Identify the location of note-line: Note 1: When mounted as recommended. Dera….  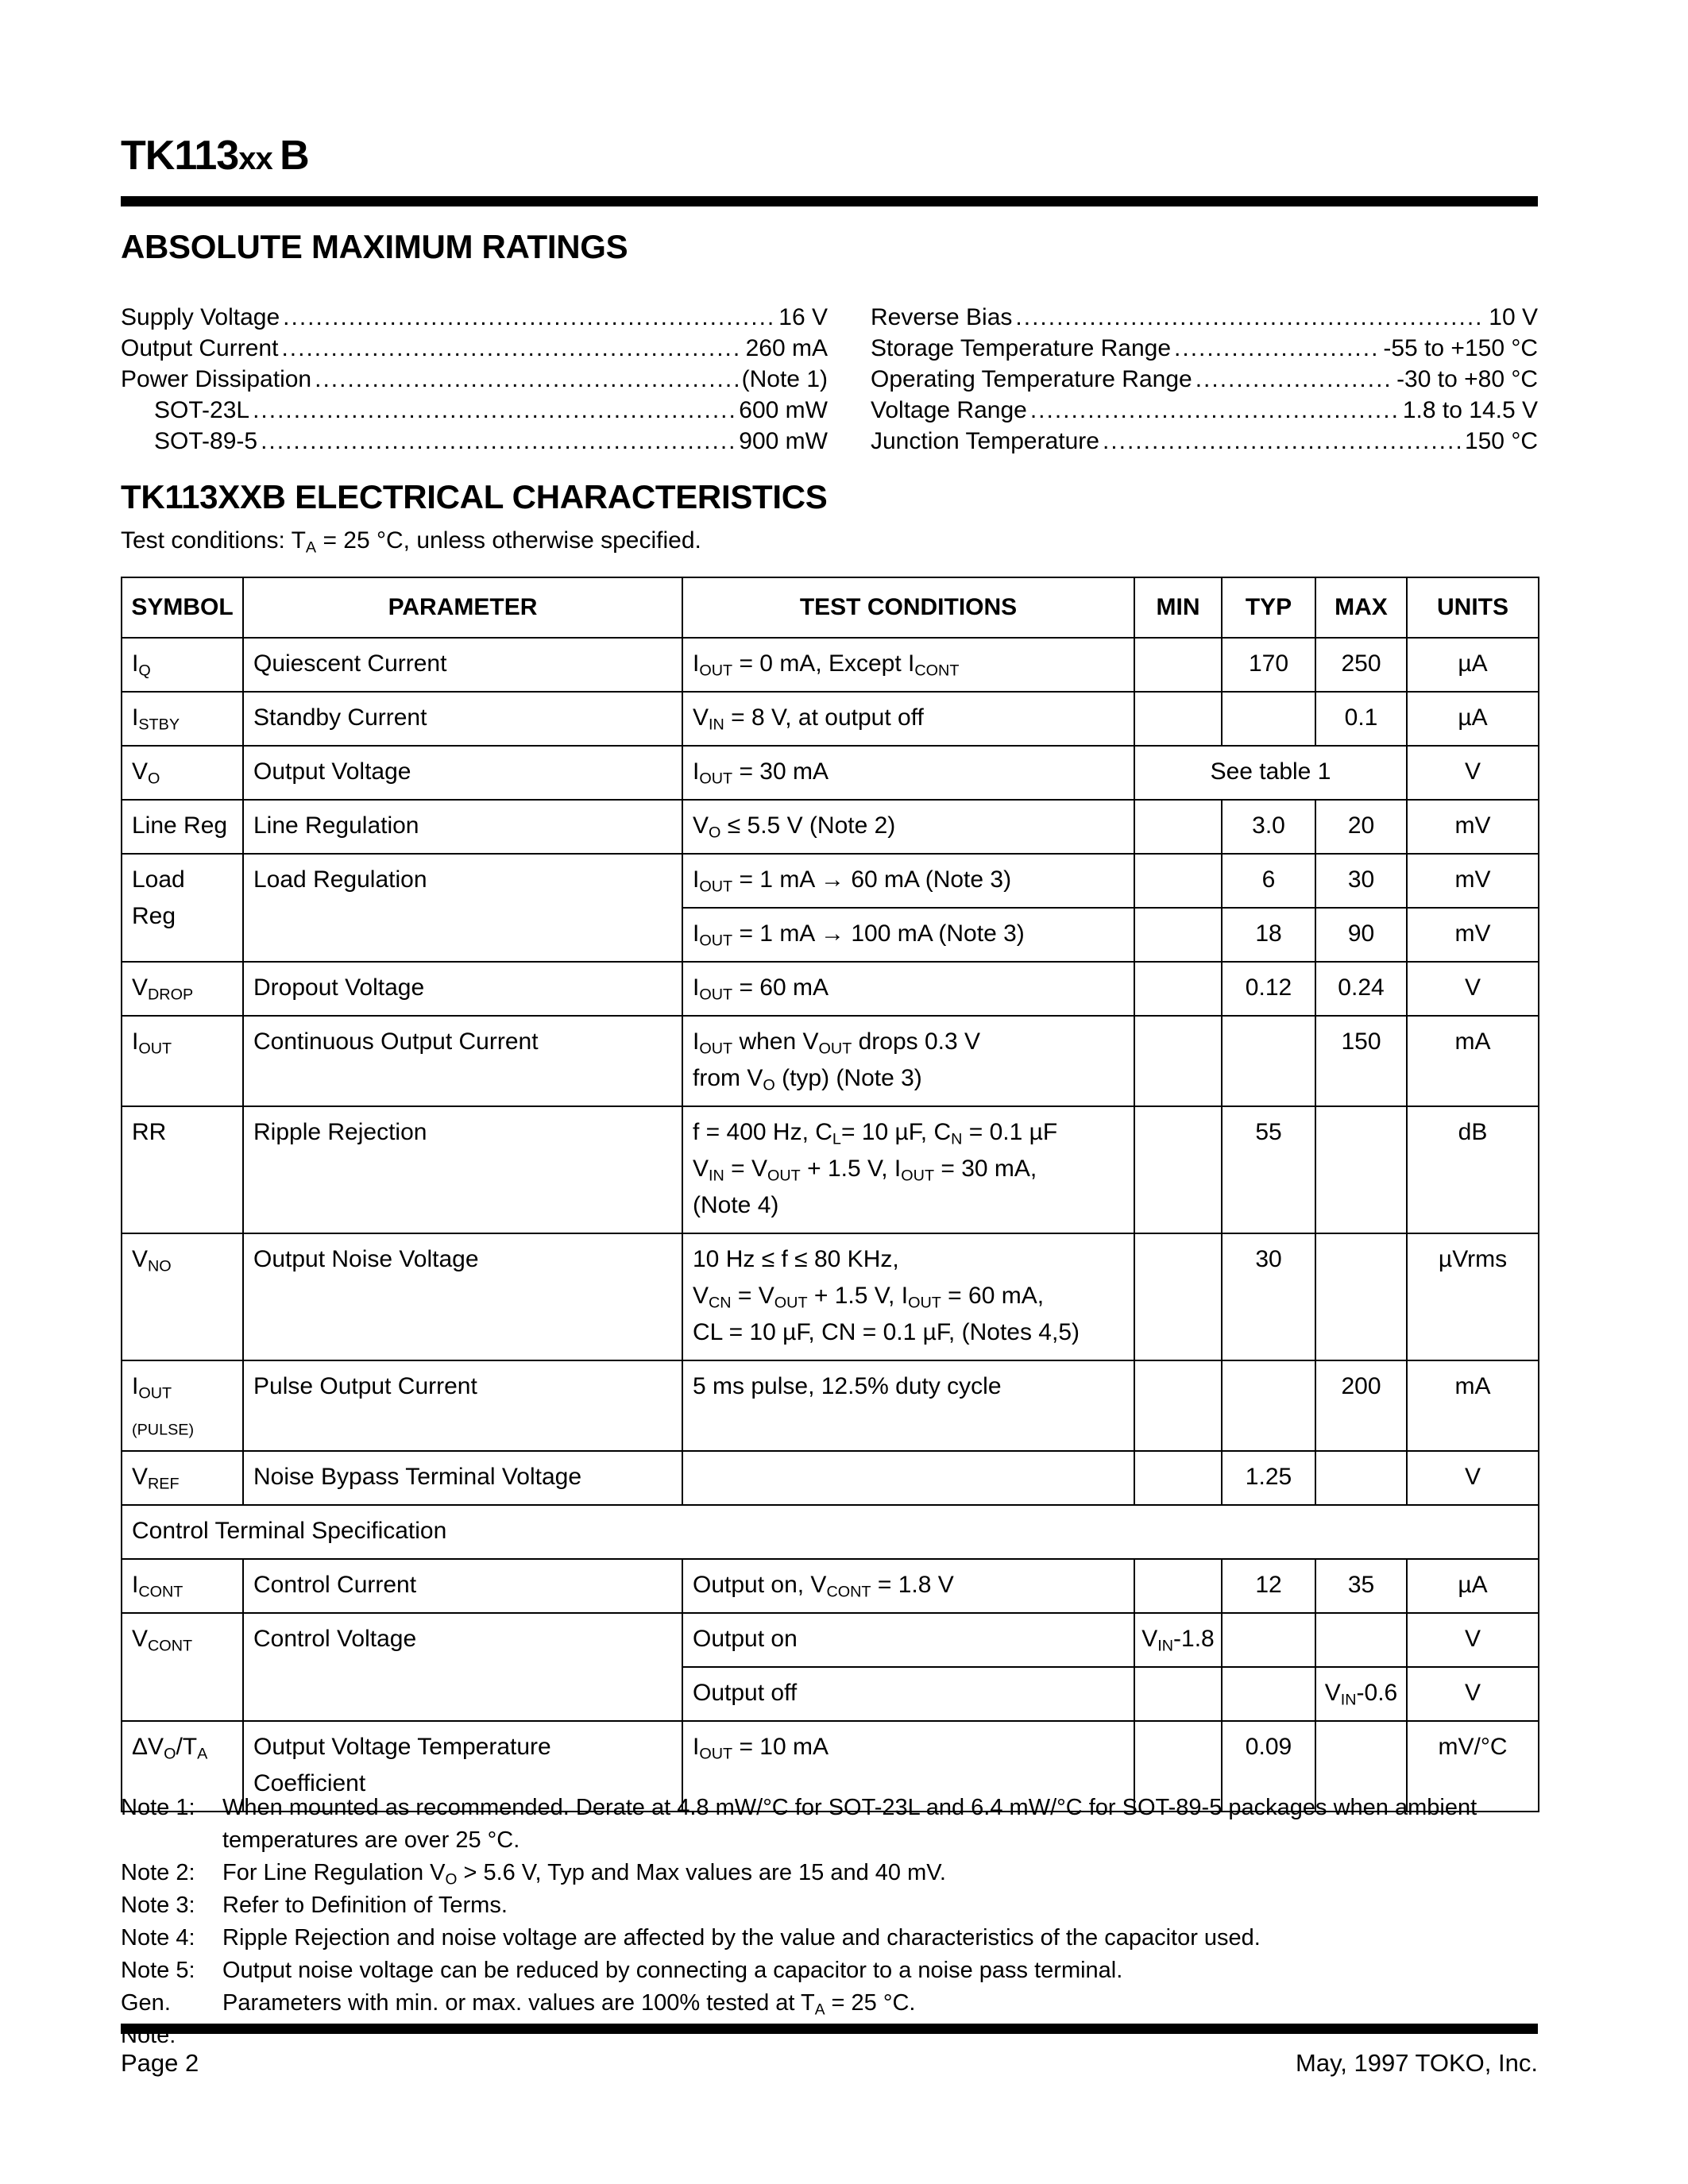
(832, 1808).